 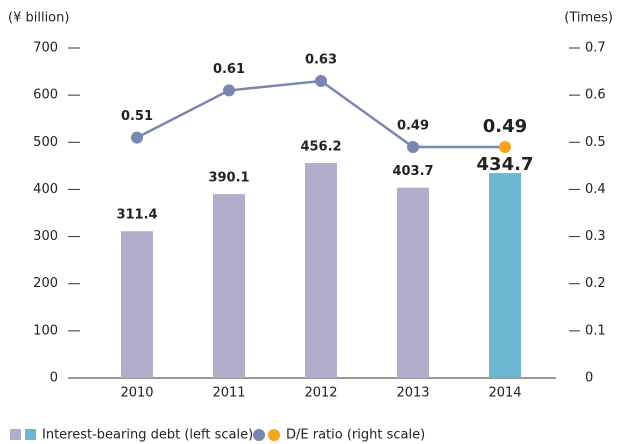 I want to click on legend-label: D/E ratio (right scale), so click(x=355, y=435).